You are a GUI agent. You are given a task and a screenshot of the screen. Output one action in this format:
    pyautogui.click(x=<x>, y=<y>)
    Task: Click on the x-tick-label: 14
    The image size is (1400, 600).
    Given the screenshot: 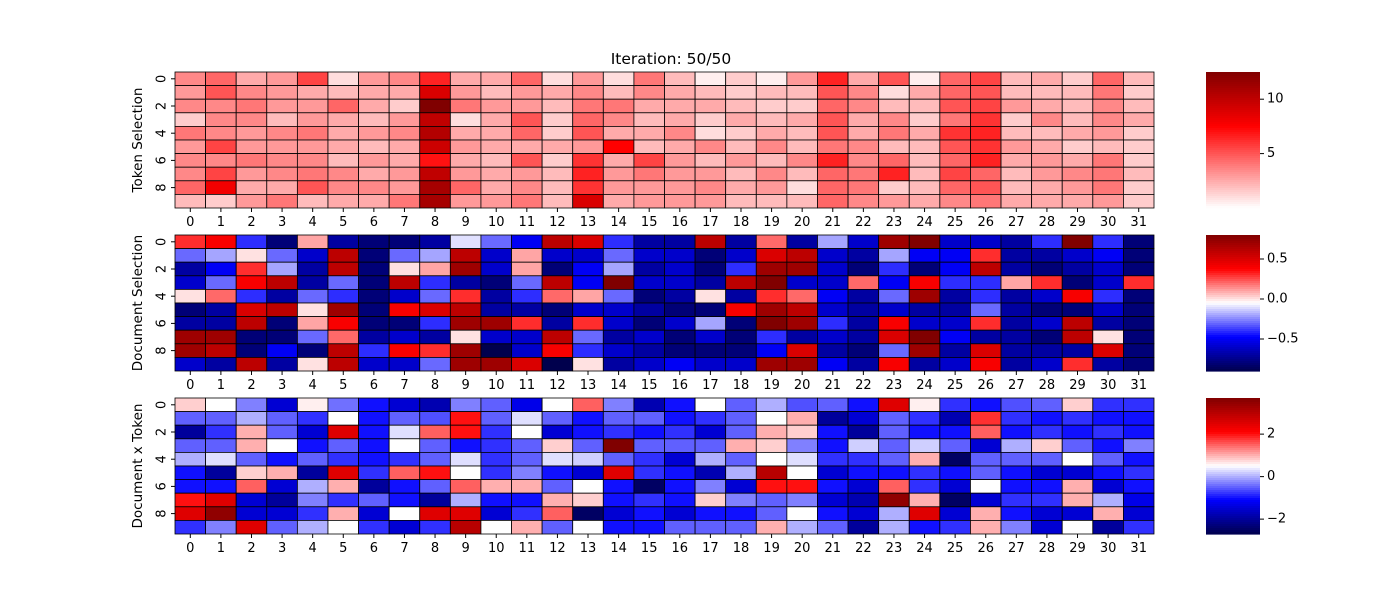 What is the action you would take?
    pyautogui.click(x=618, y=222)
    